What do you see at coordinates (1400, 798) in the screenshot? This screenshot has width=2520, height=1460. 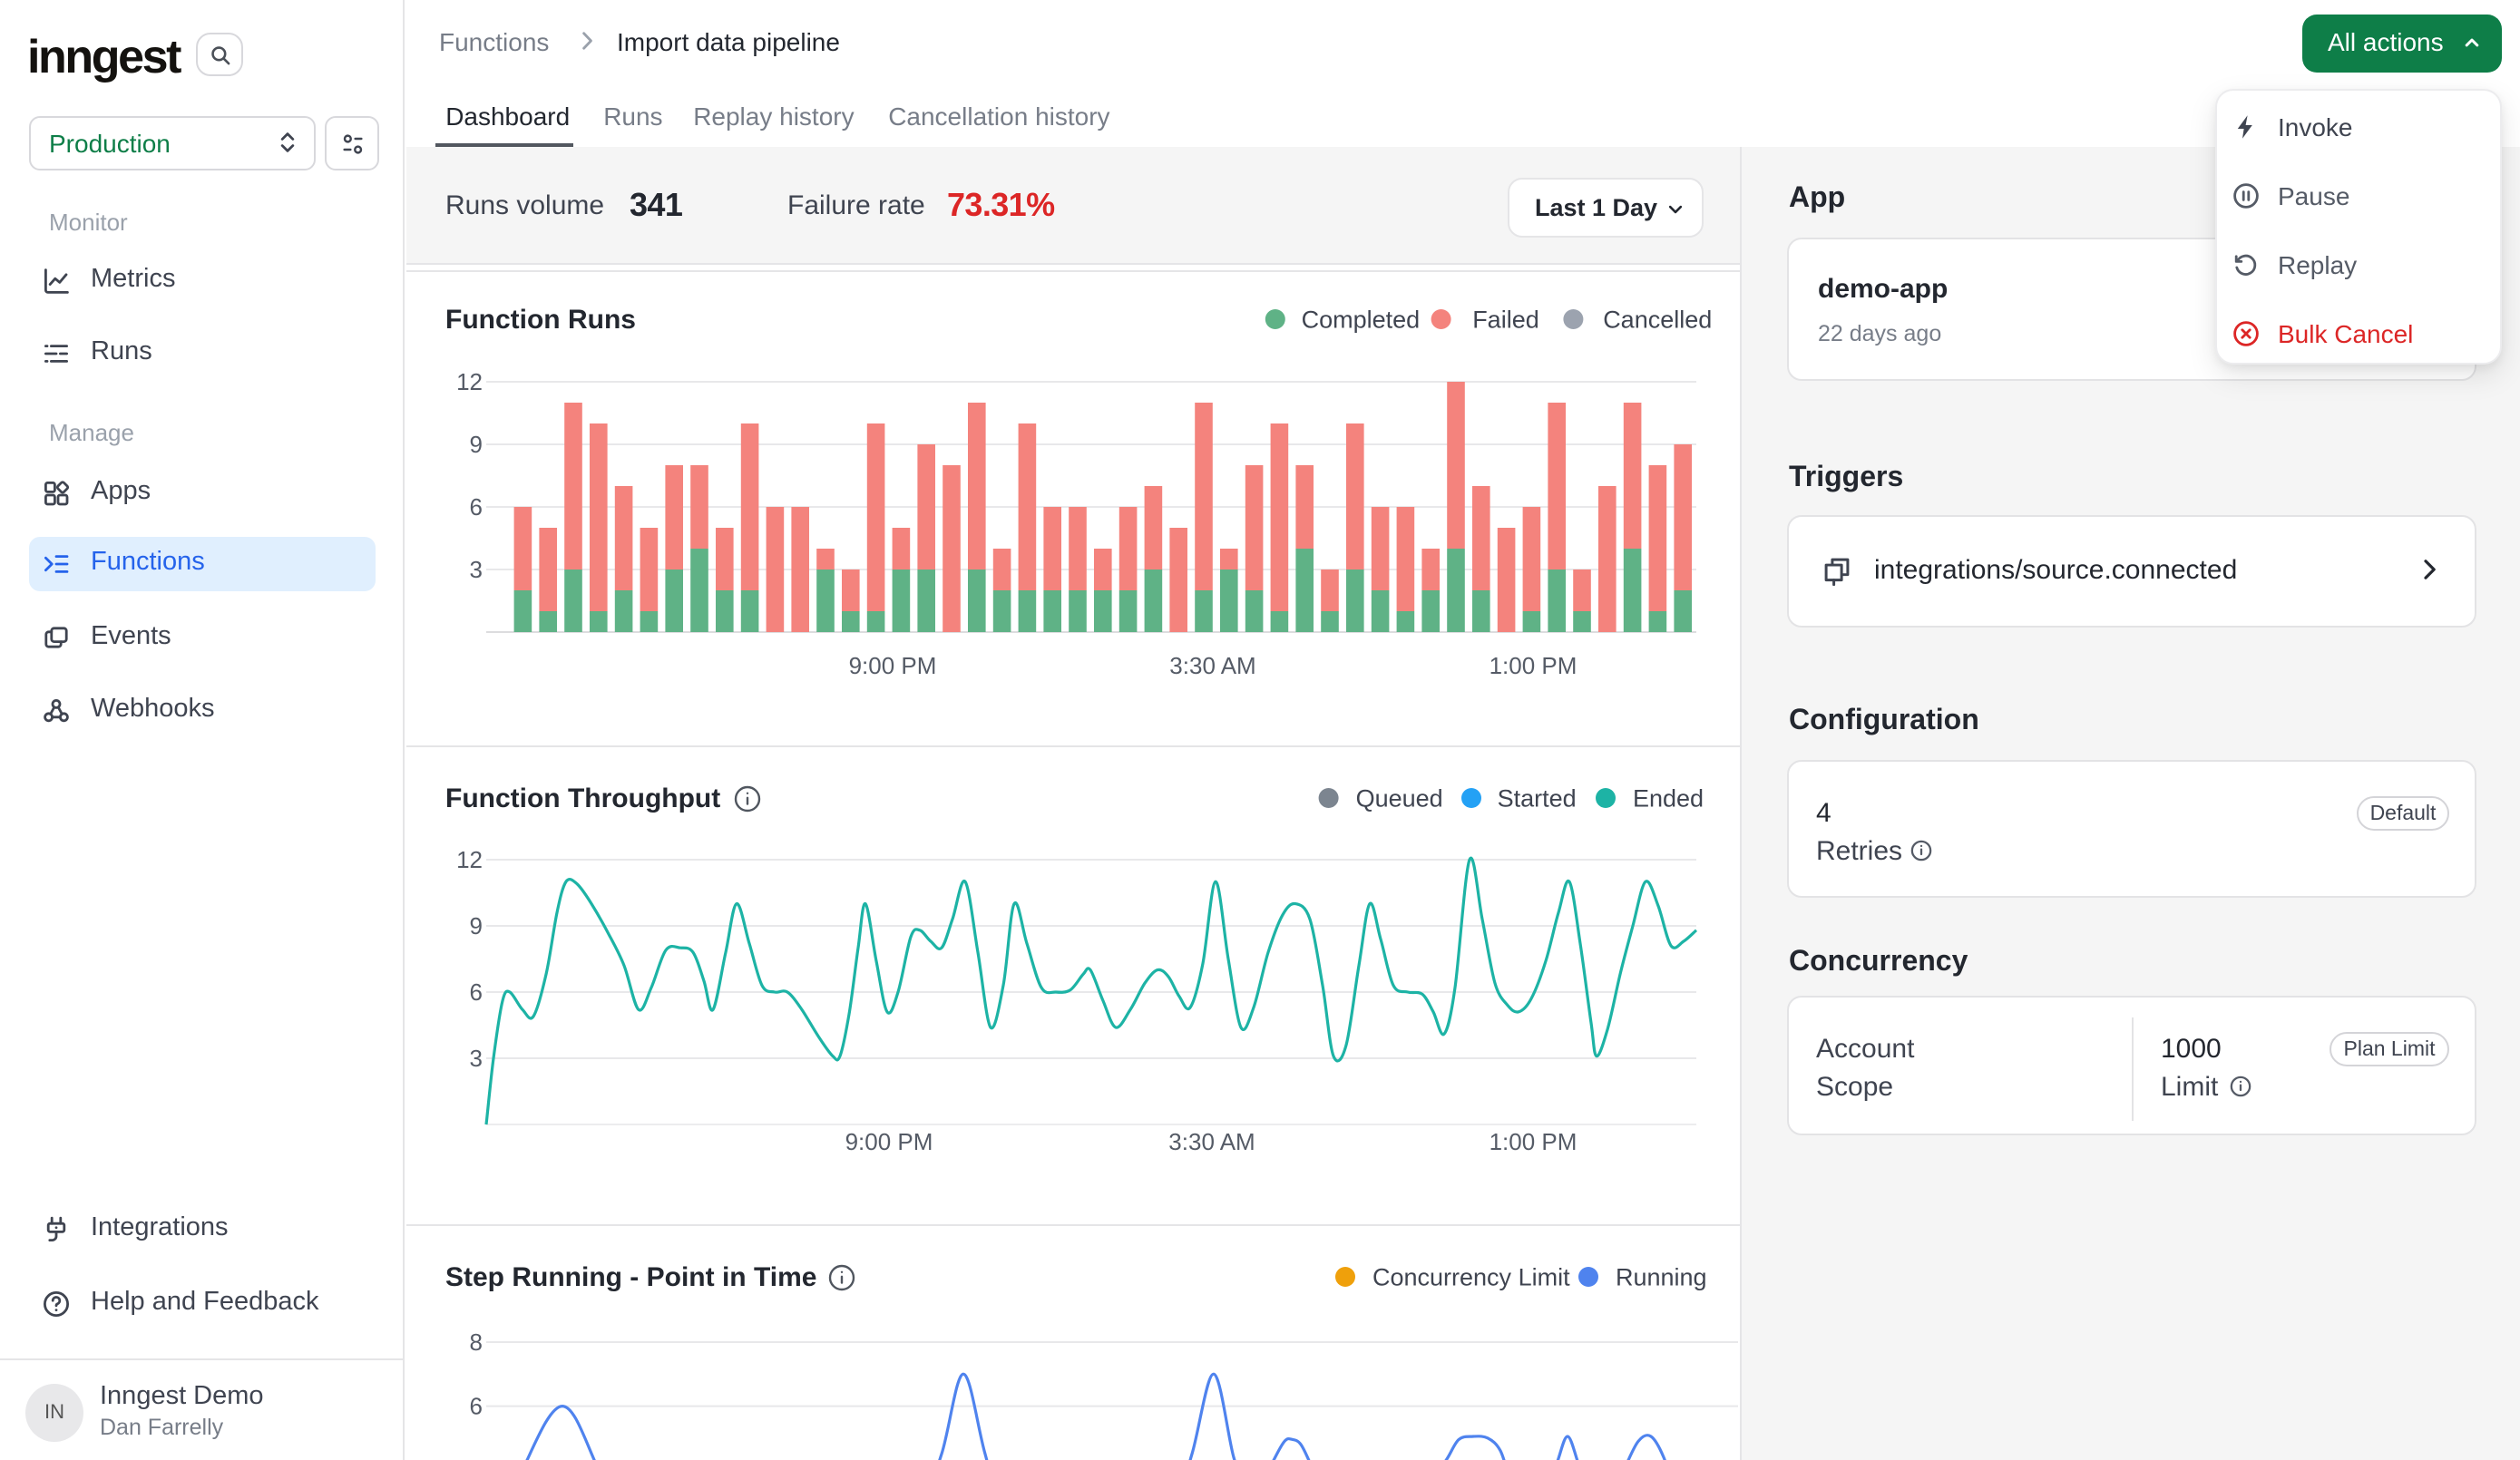 I see `svg-text: Queued` at bounding box center [1400, 798].